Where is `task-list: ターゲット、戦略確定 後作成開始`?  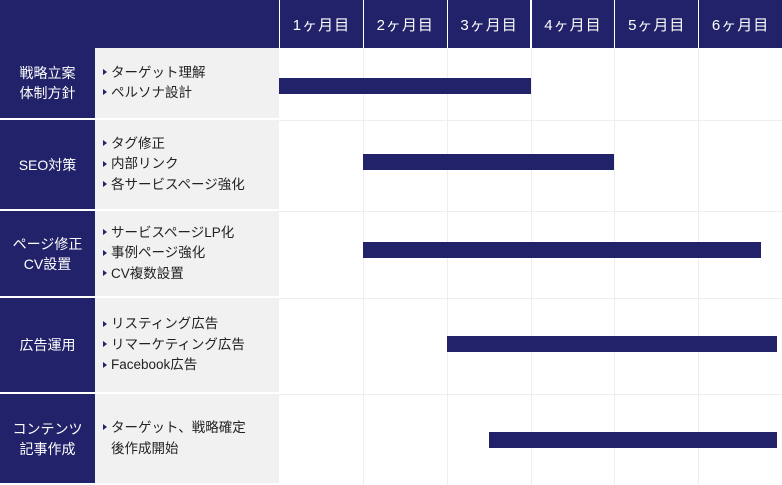
task-list: ターゲット、戦略確定 後作成開始 is located at coordinates (187, 439).